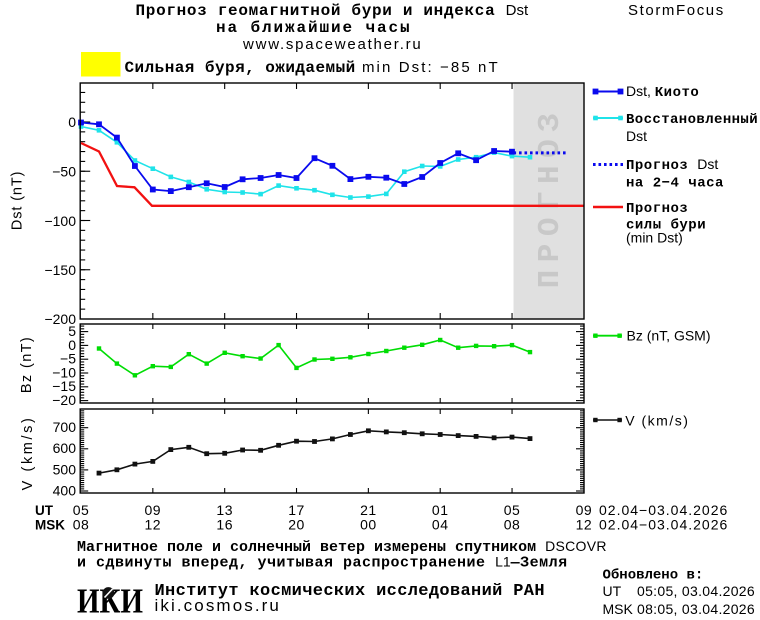 This screenshot has height=620, width=760. What do you see at coordinates (662, 92) in the screenshot?
I see `svg-text: Dst, Киото` at bounding box center [662, 92].